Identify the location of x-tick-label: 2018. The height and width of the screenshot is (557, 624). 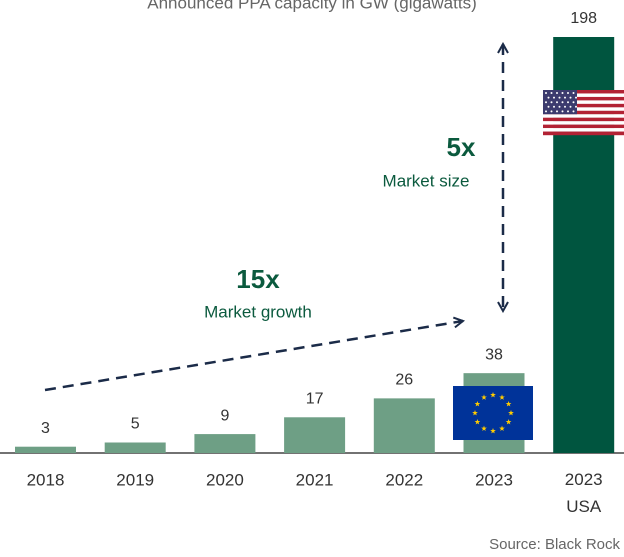
(46, 479).